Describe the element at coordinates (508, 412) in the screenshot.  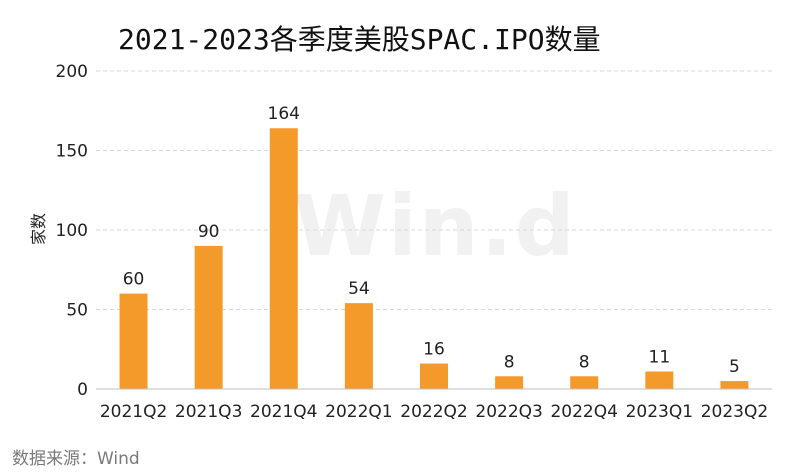
I see `x-tick-label: 2022Q3` at that location.